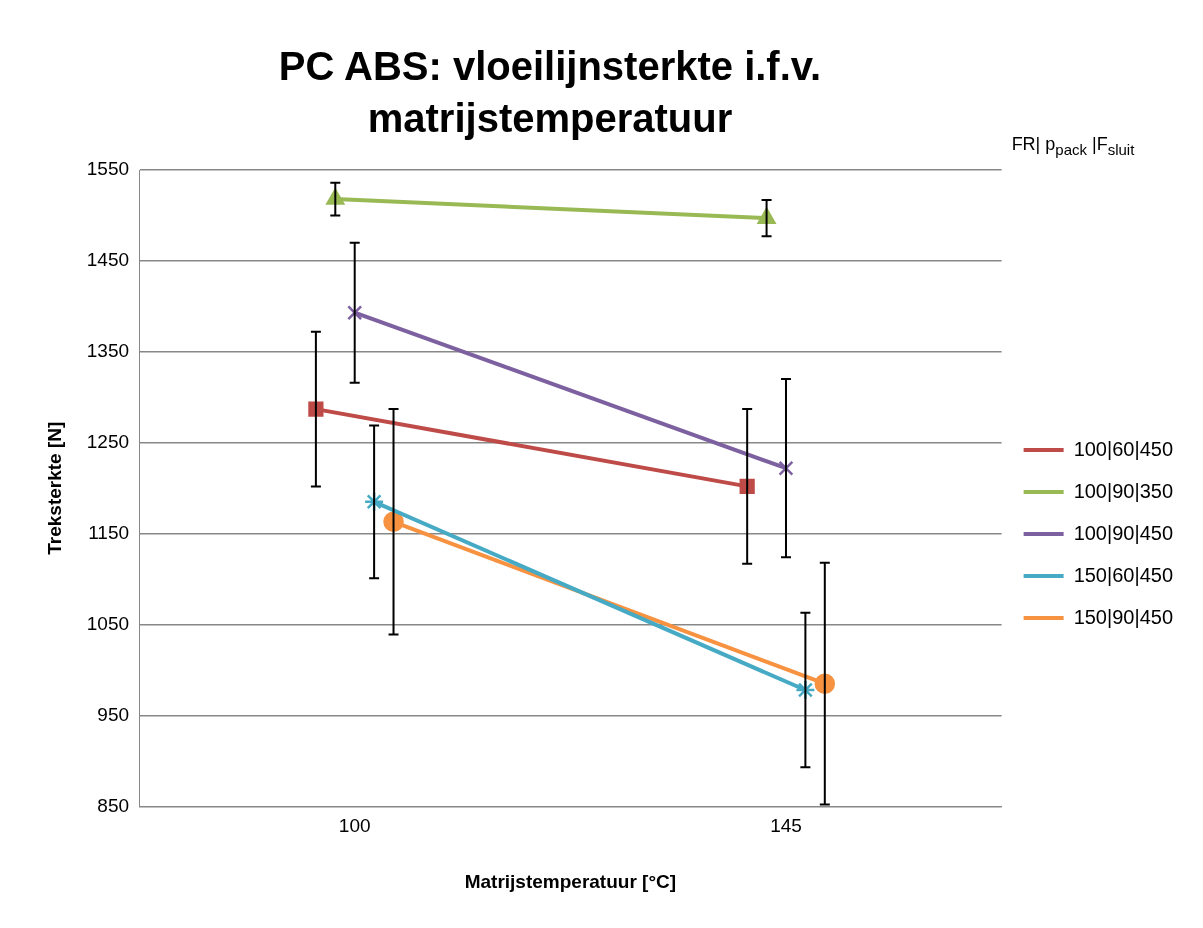 The width and height of the screenshot is (1203, 928). What do you see at coordinates (786, 826) in the screenshot?
I see `x-tick-label: 145` at bounding box center [786, 826].